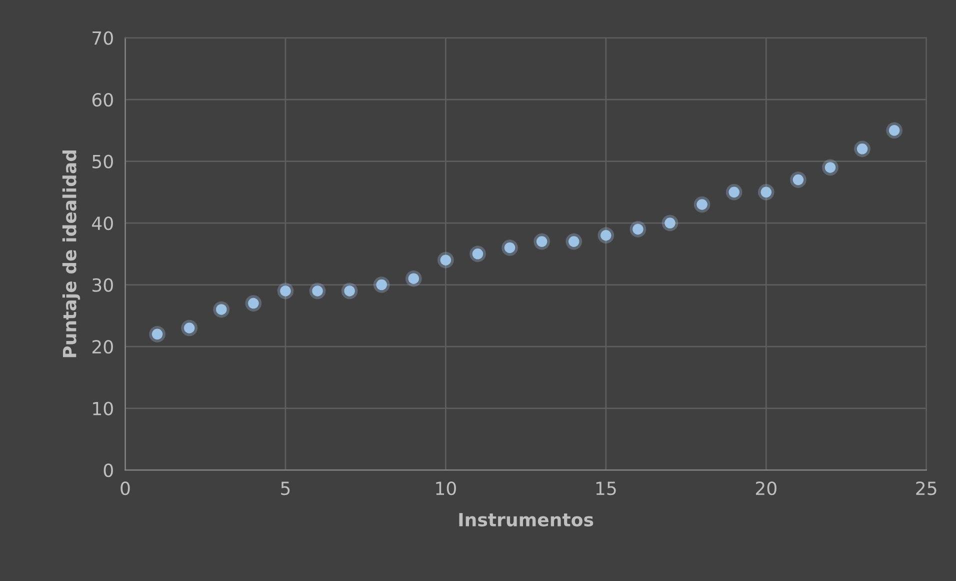  Describe the element at coordinates (926, 488) in the screenshot. I see `x-tick-label: 25` at that location.